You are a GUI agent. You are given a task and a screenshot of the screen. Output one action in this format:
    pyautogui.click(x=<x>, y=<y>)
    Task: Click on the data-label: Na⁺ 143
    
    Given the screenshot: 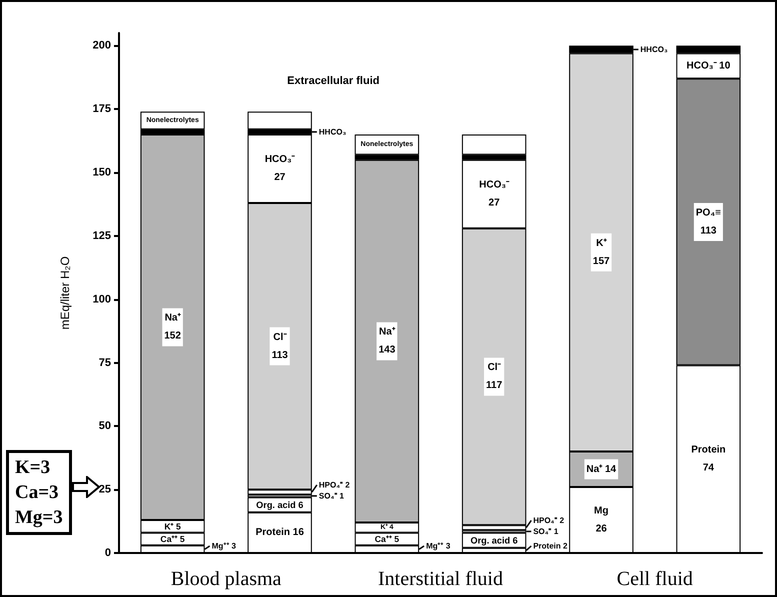 What is the action you would take?
    pyautogui.click(x=387, y=341)
    